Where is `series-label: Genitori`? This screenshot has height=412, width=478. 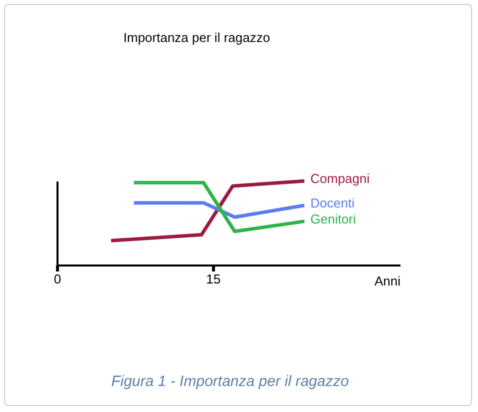 series-label: Genitori is located at coordinates (333, 218).